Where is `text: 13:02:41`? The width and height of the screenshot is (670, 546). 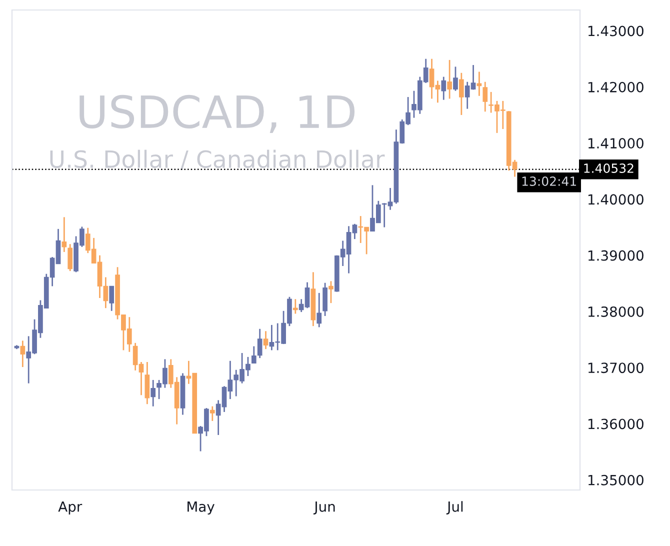 text: 13:02:41 is located at coordinates (549, 181).